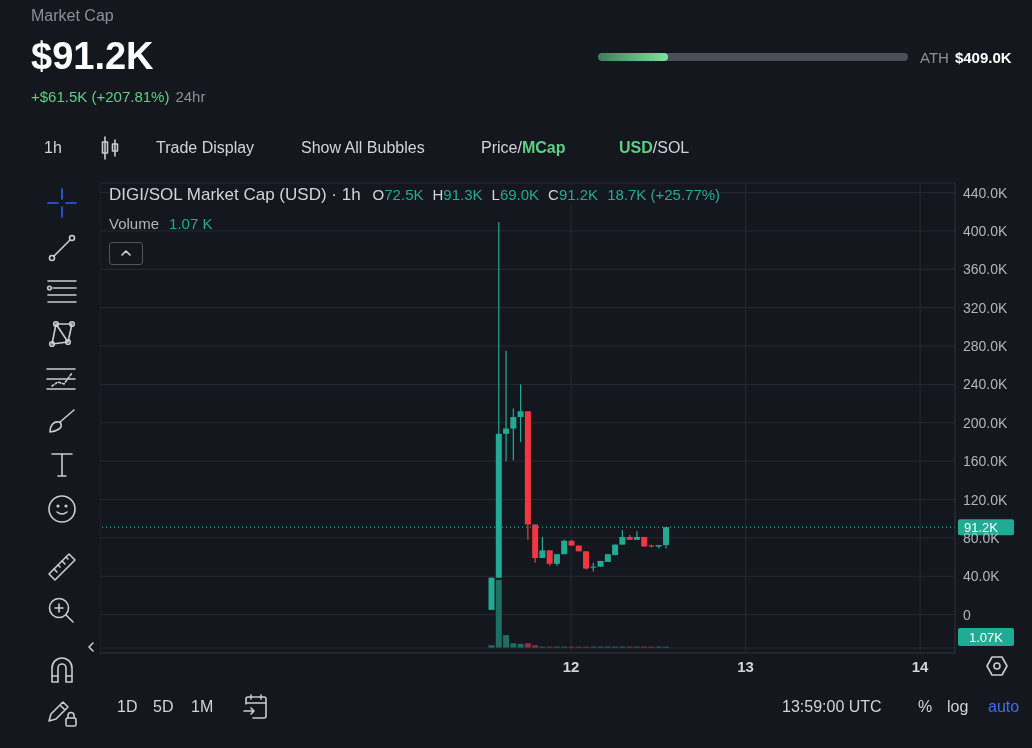 Image resolution: width=1032 pixels, height=748 pixels. I want to click on annotation: 18.7K (+25.77%), so click(664, 194).